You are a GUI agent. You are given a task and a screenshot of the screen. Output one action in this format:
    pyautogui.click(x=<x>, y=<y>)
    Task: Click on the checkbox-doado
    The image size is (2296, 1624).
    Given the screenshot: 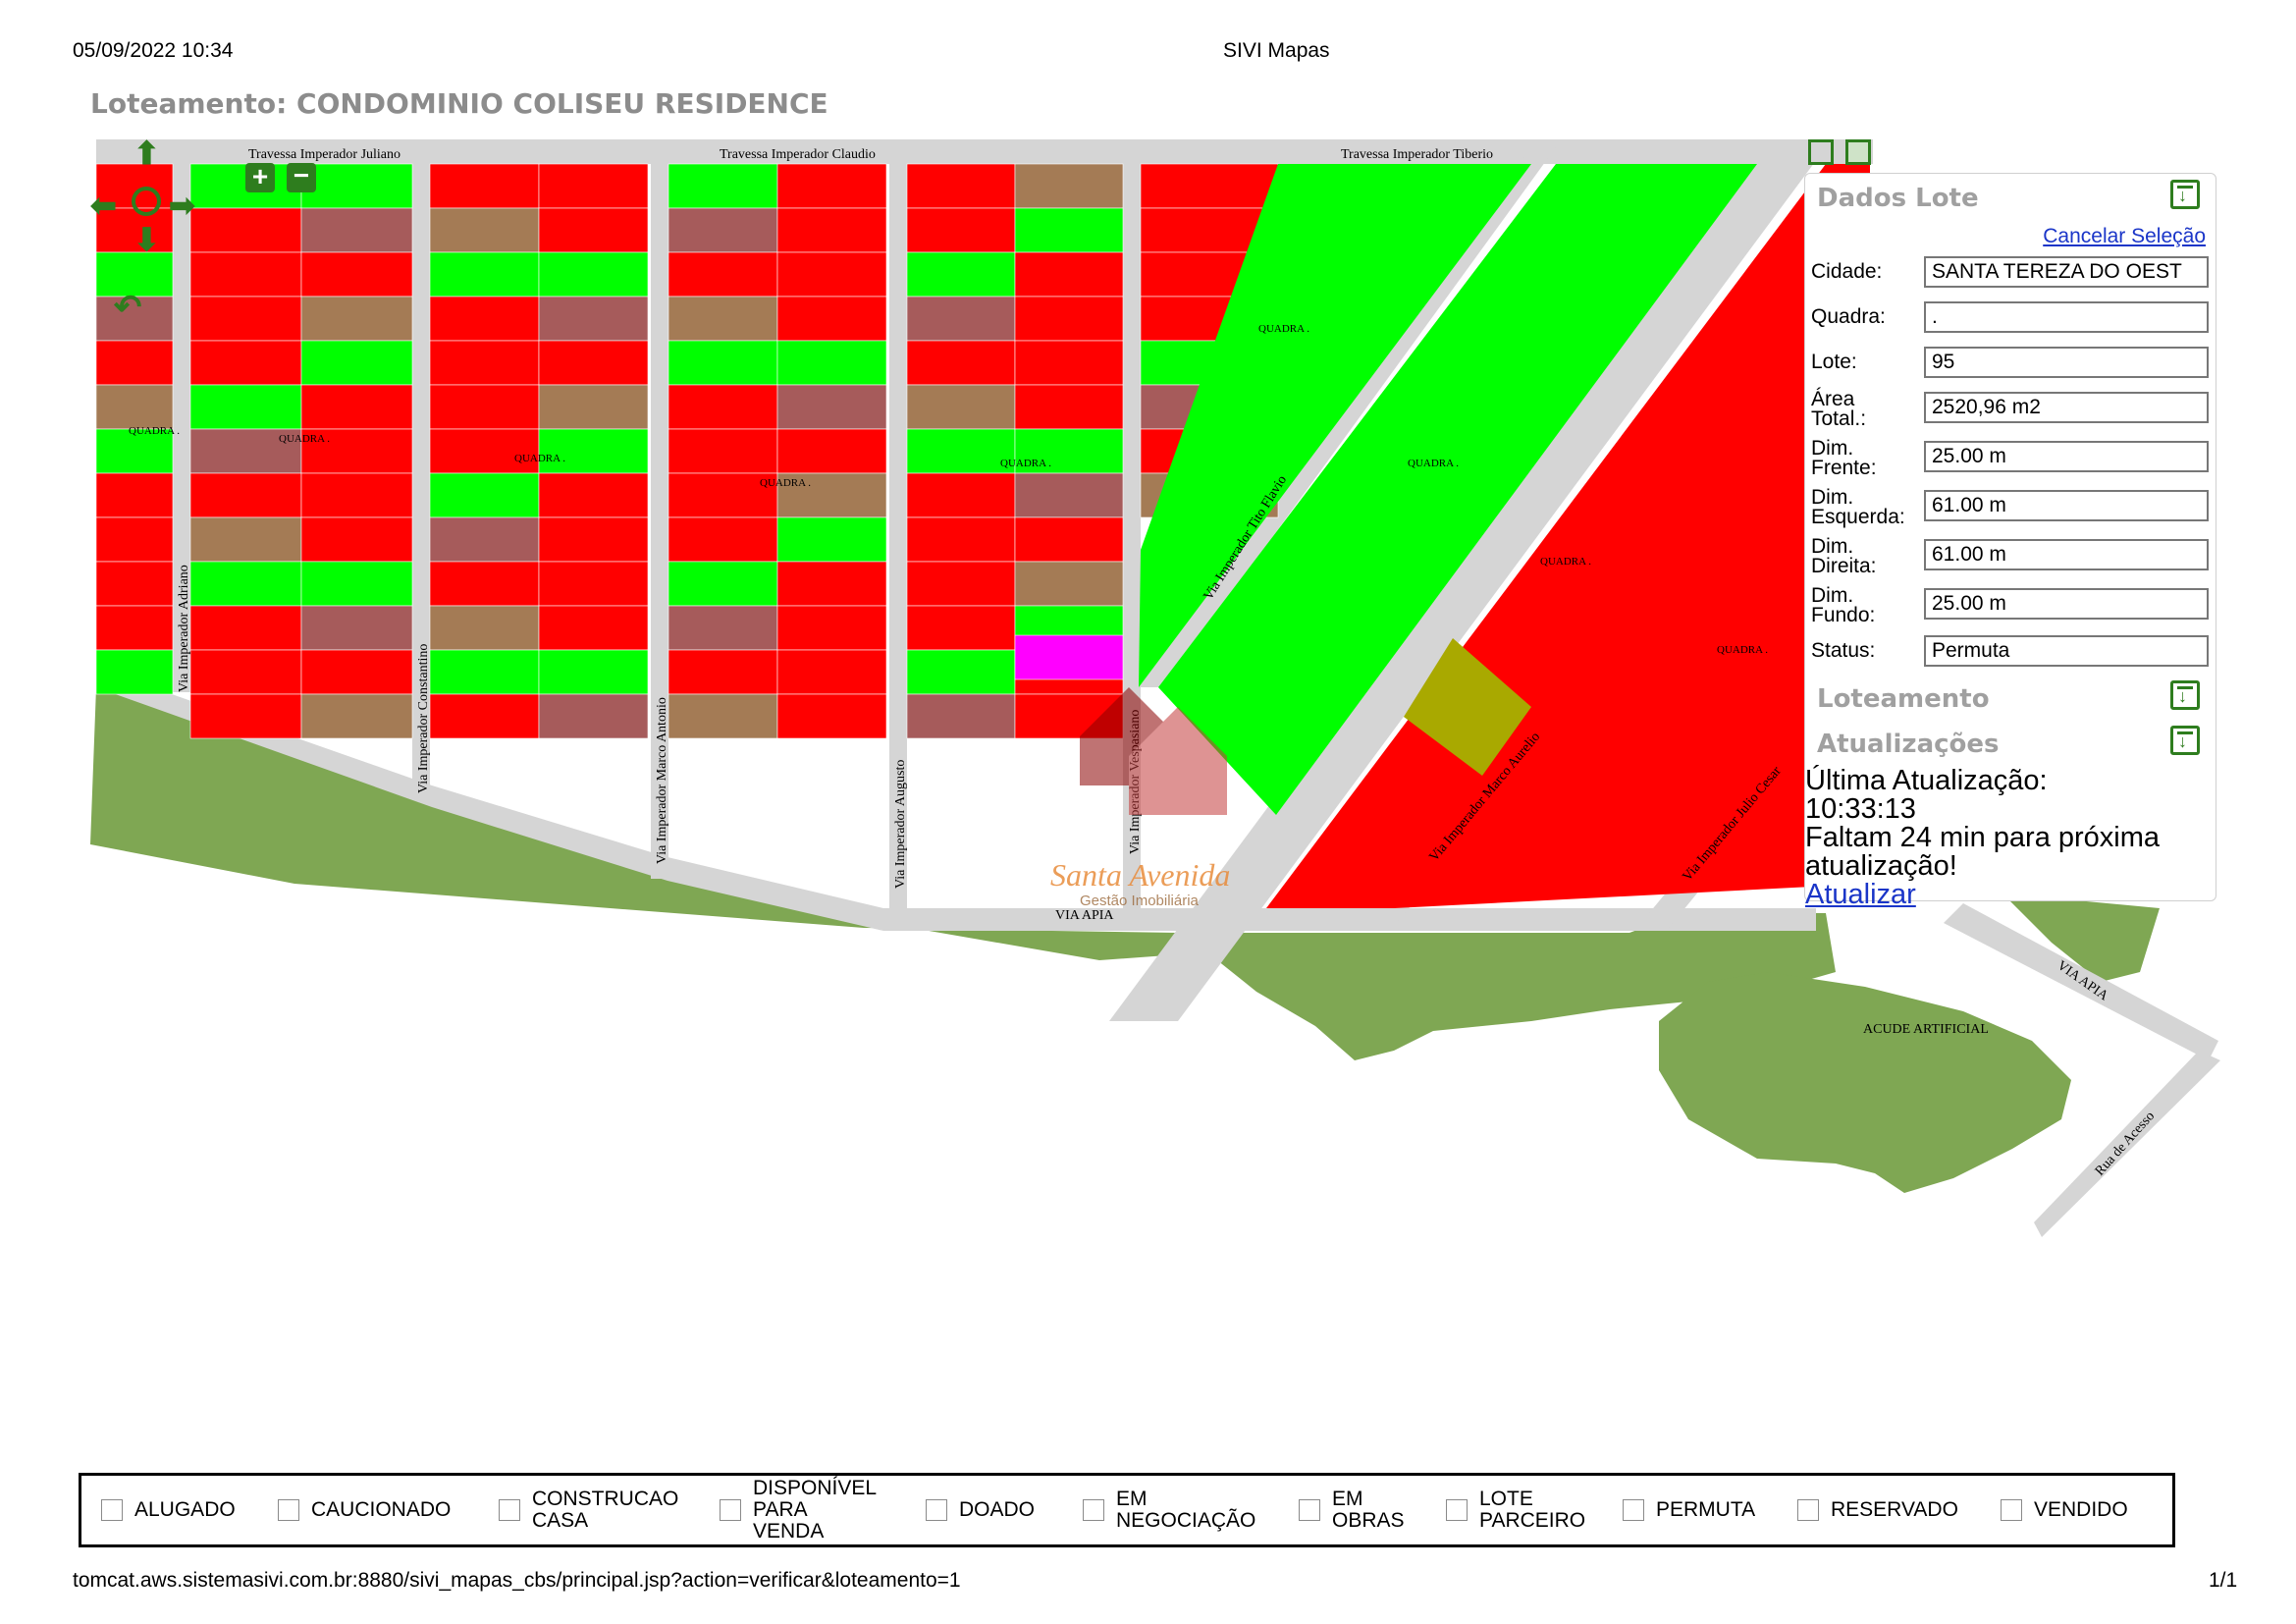 What is the action you would take?
    pyautogui.click(x=936, y=1510)
    